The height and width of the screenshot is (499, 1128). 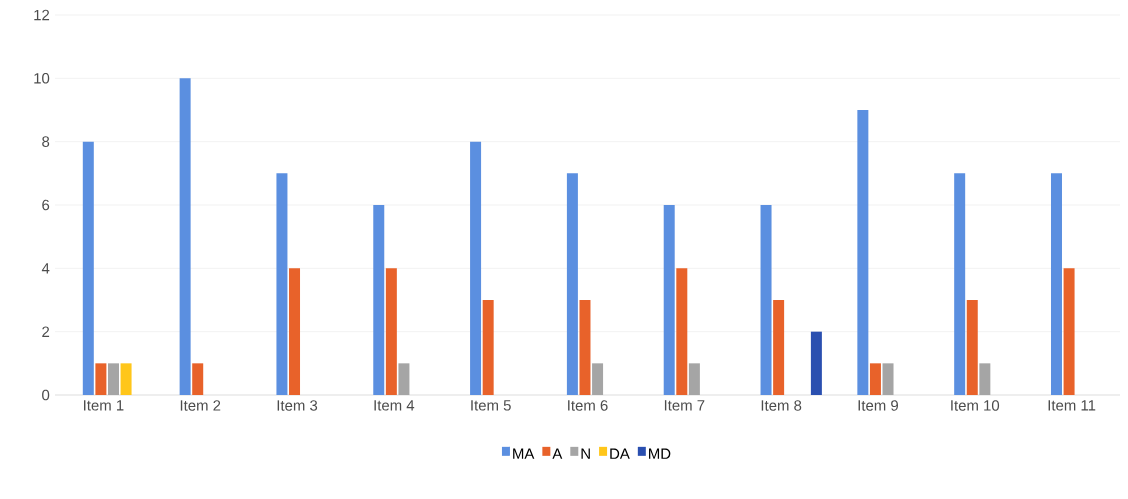 What do you see at coordinates (660, 453) in the screenshot?
I see `legend-label: MD` at bounding box center [660, 453].